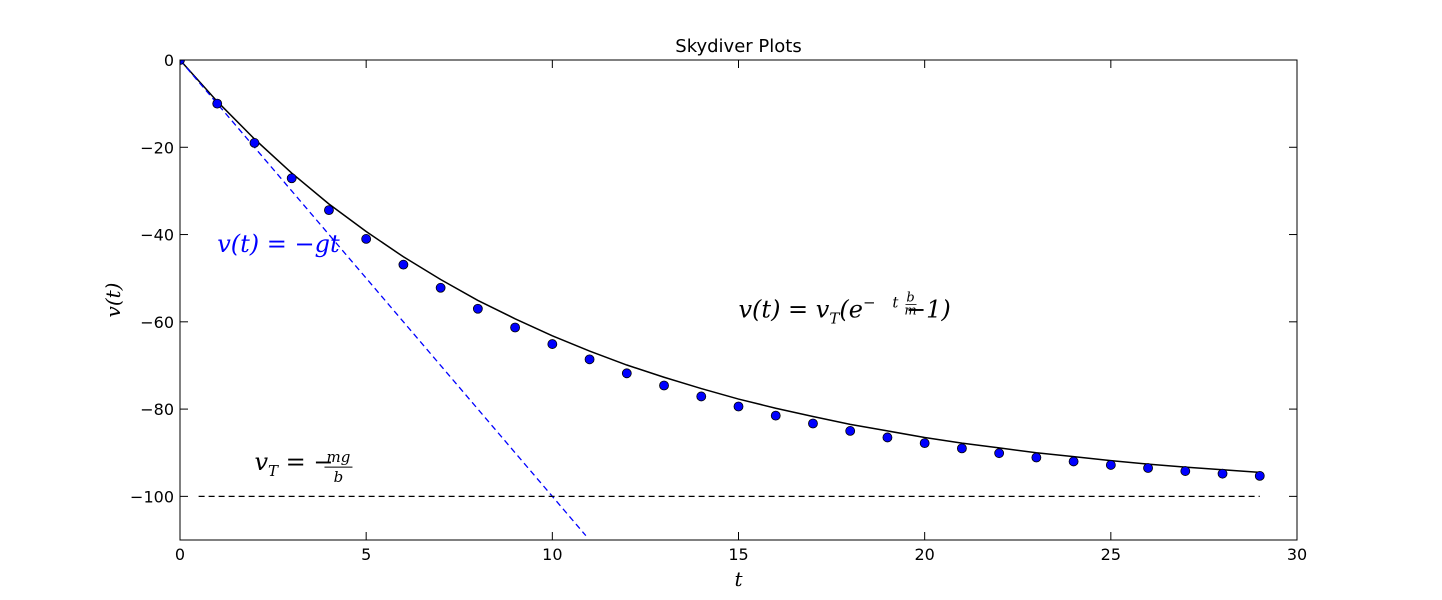  Describe the element at coordinates (238, 244) in the screenshot. I see `freefall-lhs: v(t)` at that location.